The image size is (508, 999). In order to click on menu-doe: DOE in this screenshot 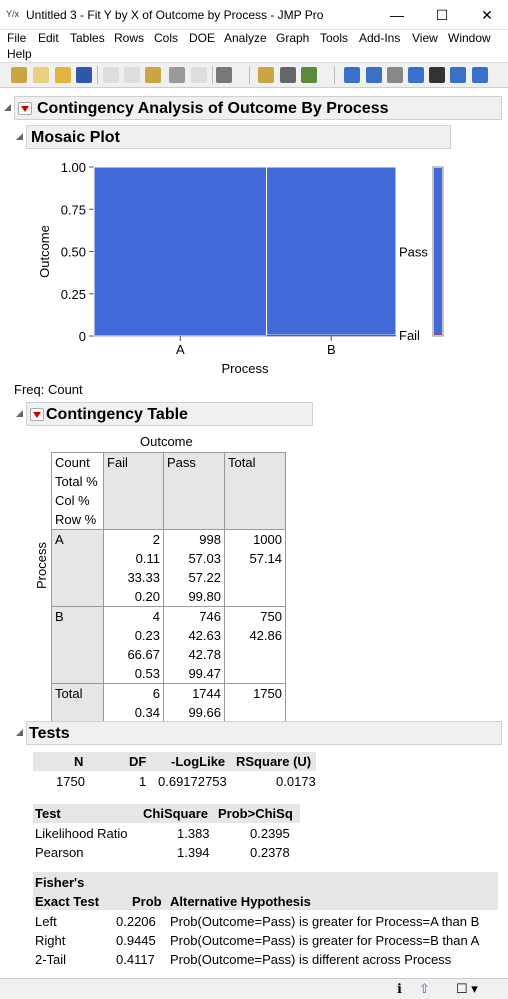, I will do `click(202, 38)`.